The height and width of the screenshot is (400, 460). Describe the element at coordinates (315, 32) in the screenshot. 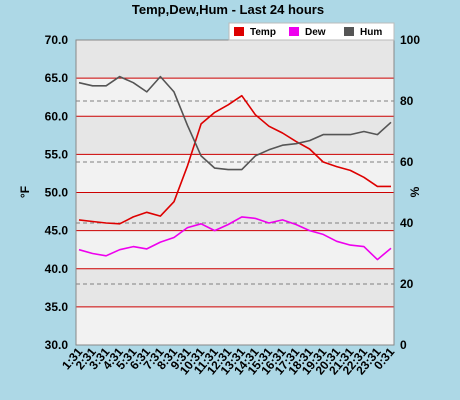

I see `legend-label: Dew` at that location.